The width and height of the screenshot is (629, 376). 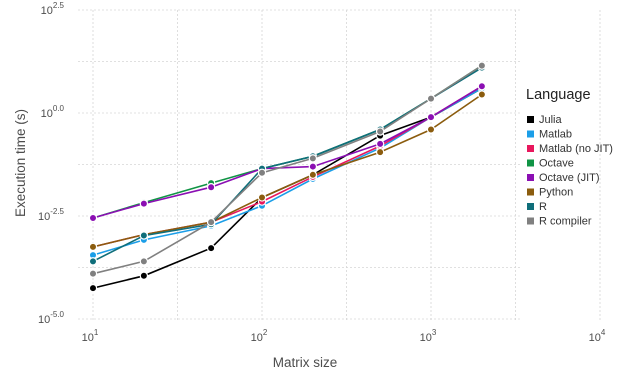 What do you see at coordinates (53, 112) in the screenshot?
I see `y-tick-label: 100.0` at bounding box center [53, 112].